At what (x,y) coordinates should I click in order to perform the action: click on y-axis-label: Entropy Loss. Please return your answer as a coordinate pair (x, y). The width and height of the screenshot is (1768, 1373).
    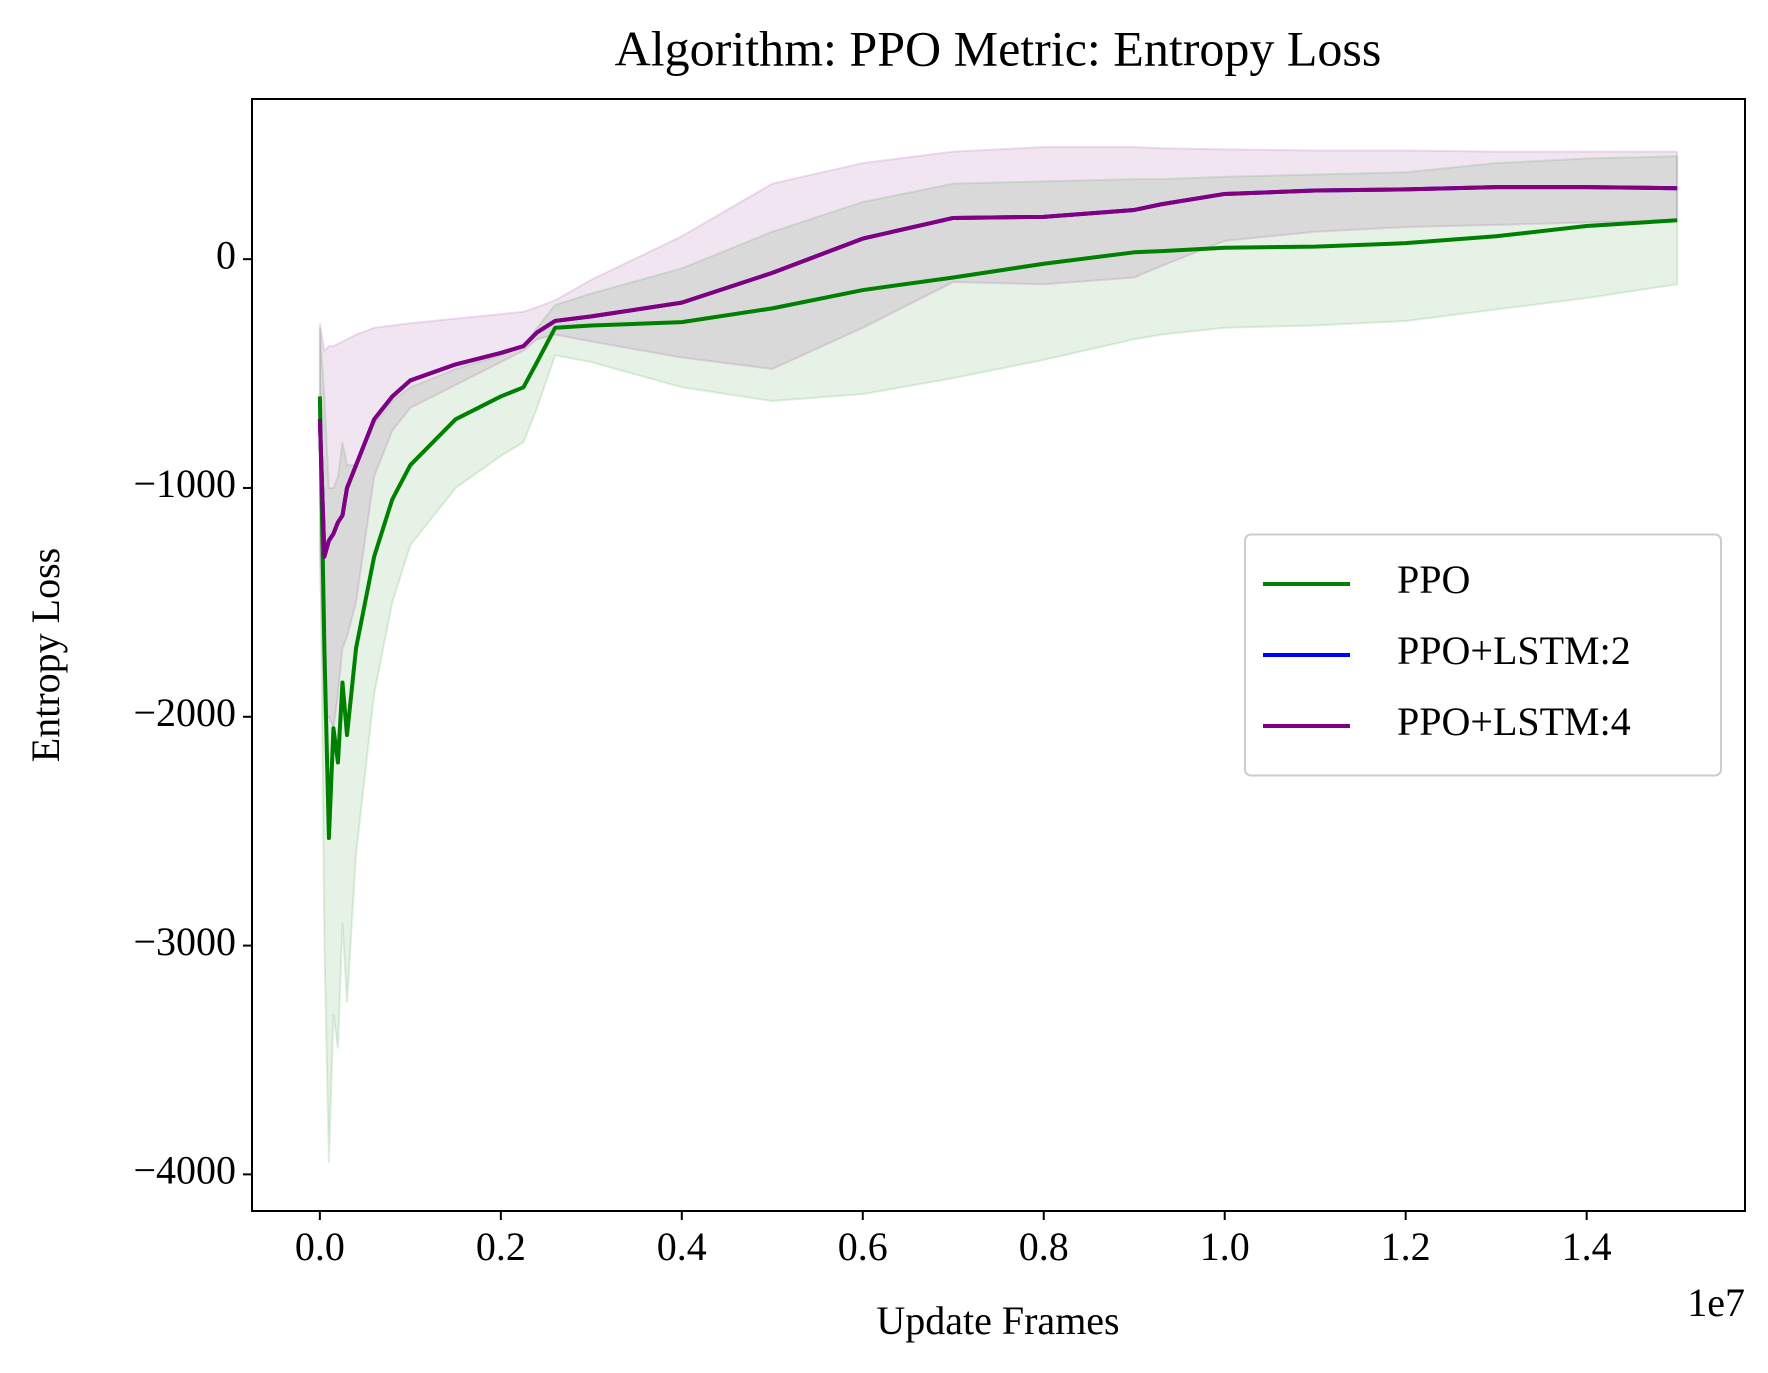
    Looking at the image, I should click on (45, 655).